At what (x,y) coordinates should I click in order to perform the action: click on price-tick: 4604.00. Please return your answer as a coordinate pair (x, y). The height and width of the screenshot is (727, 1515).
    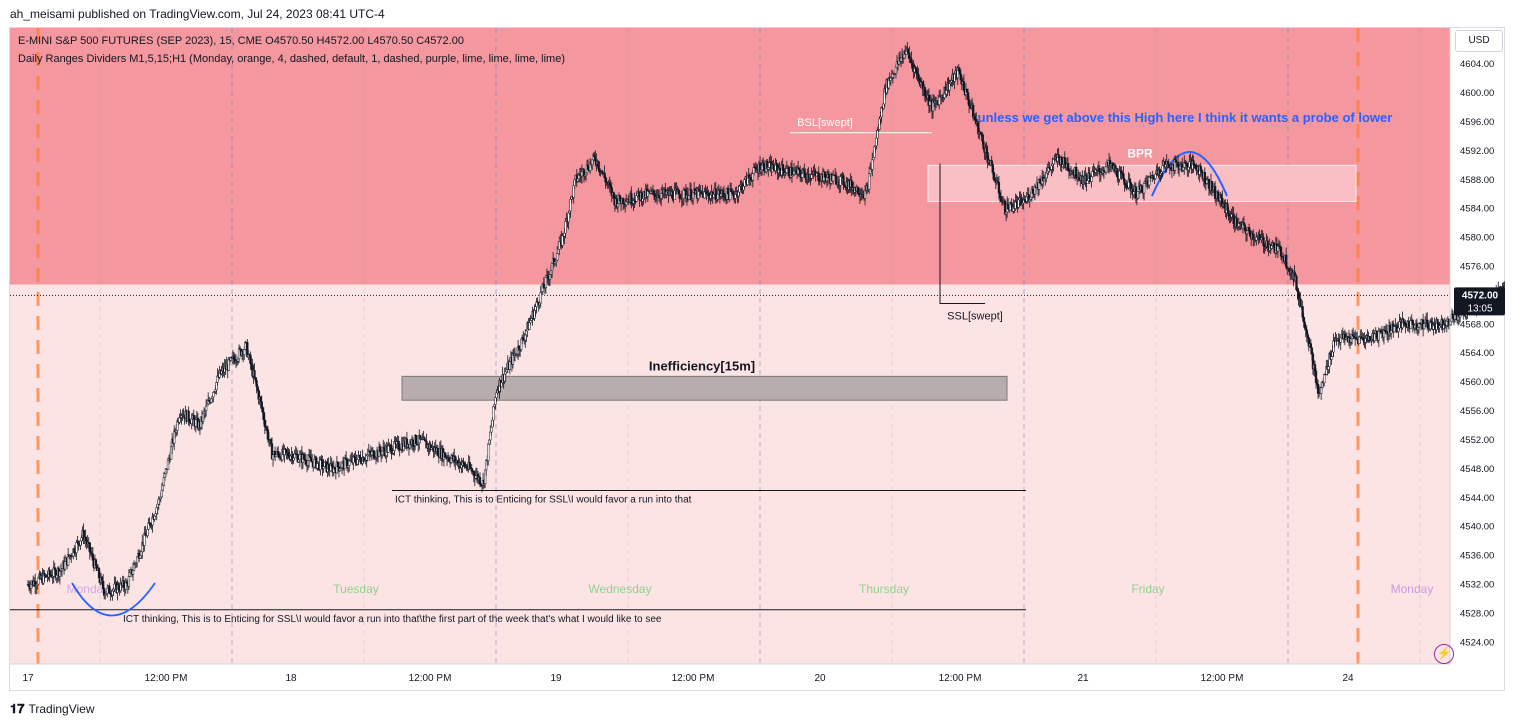
    Looking at the image, I should click on (1477, 64).